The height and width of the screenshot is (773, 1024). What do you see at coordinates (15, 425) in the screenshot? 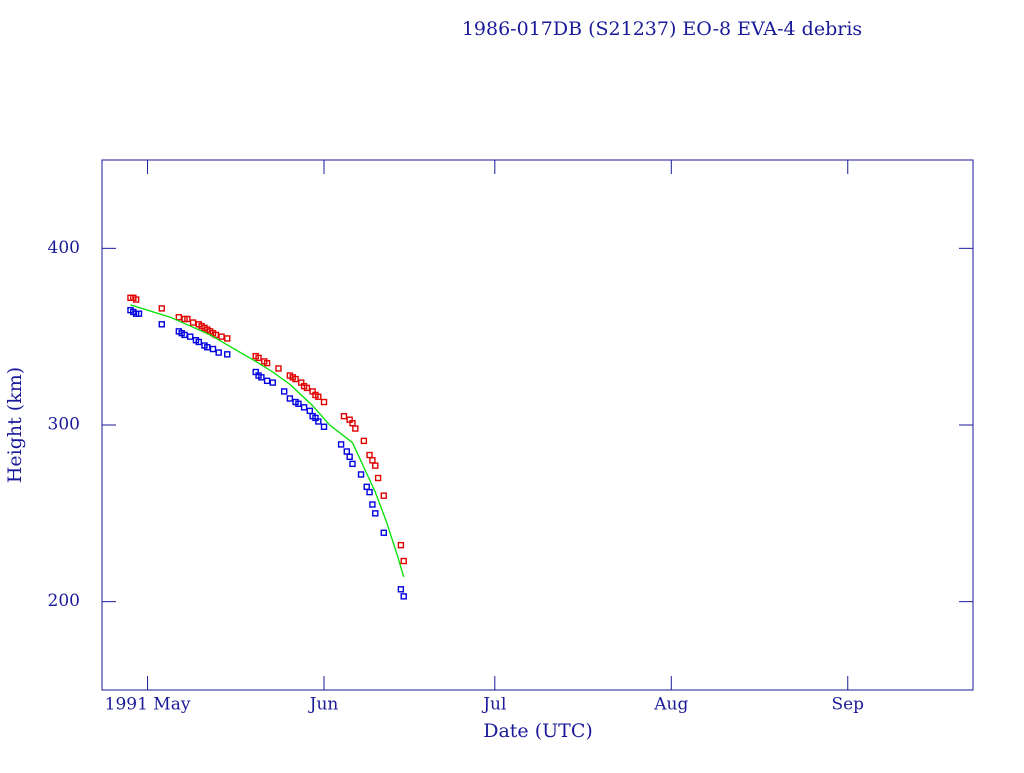
I see `y-axis-label: Height (km)` at bounding box center [15, 425].